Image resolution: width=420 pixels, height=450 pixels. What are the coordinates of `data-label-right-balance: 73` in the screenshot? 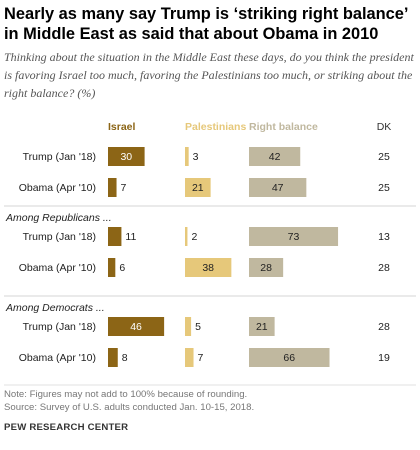 It's located at (294, 237).